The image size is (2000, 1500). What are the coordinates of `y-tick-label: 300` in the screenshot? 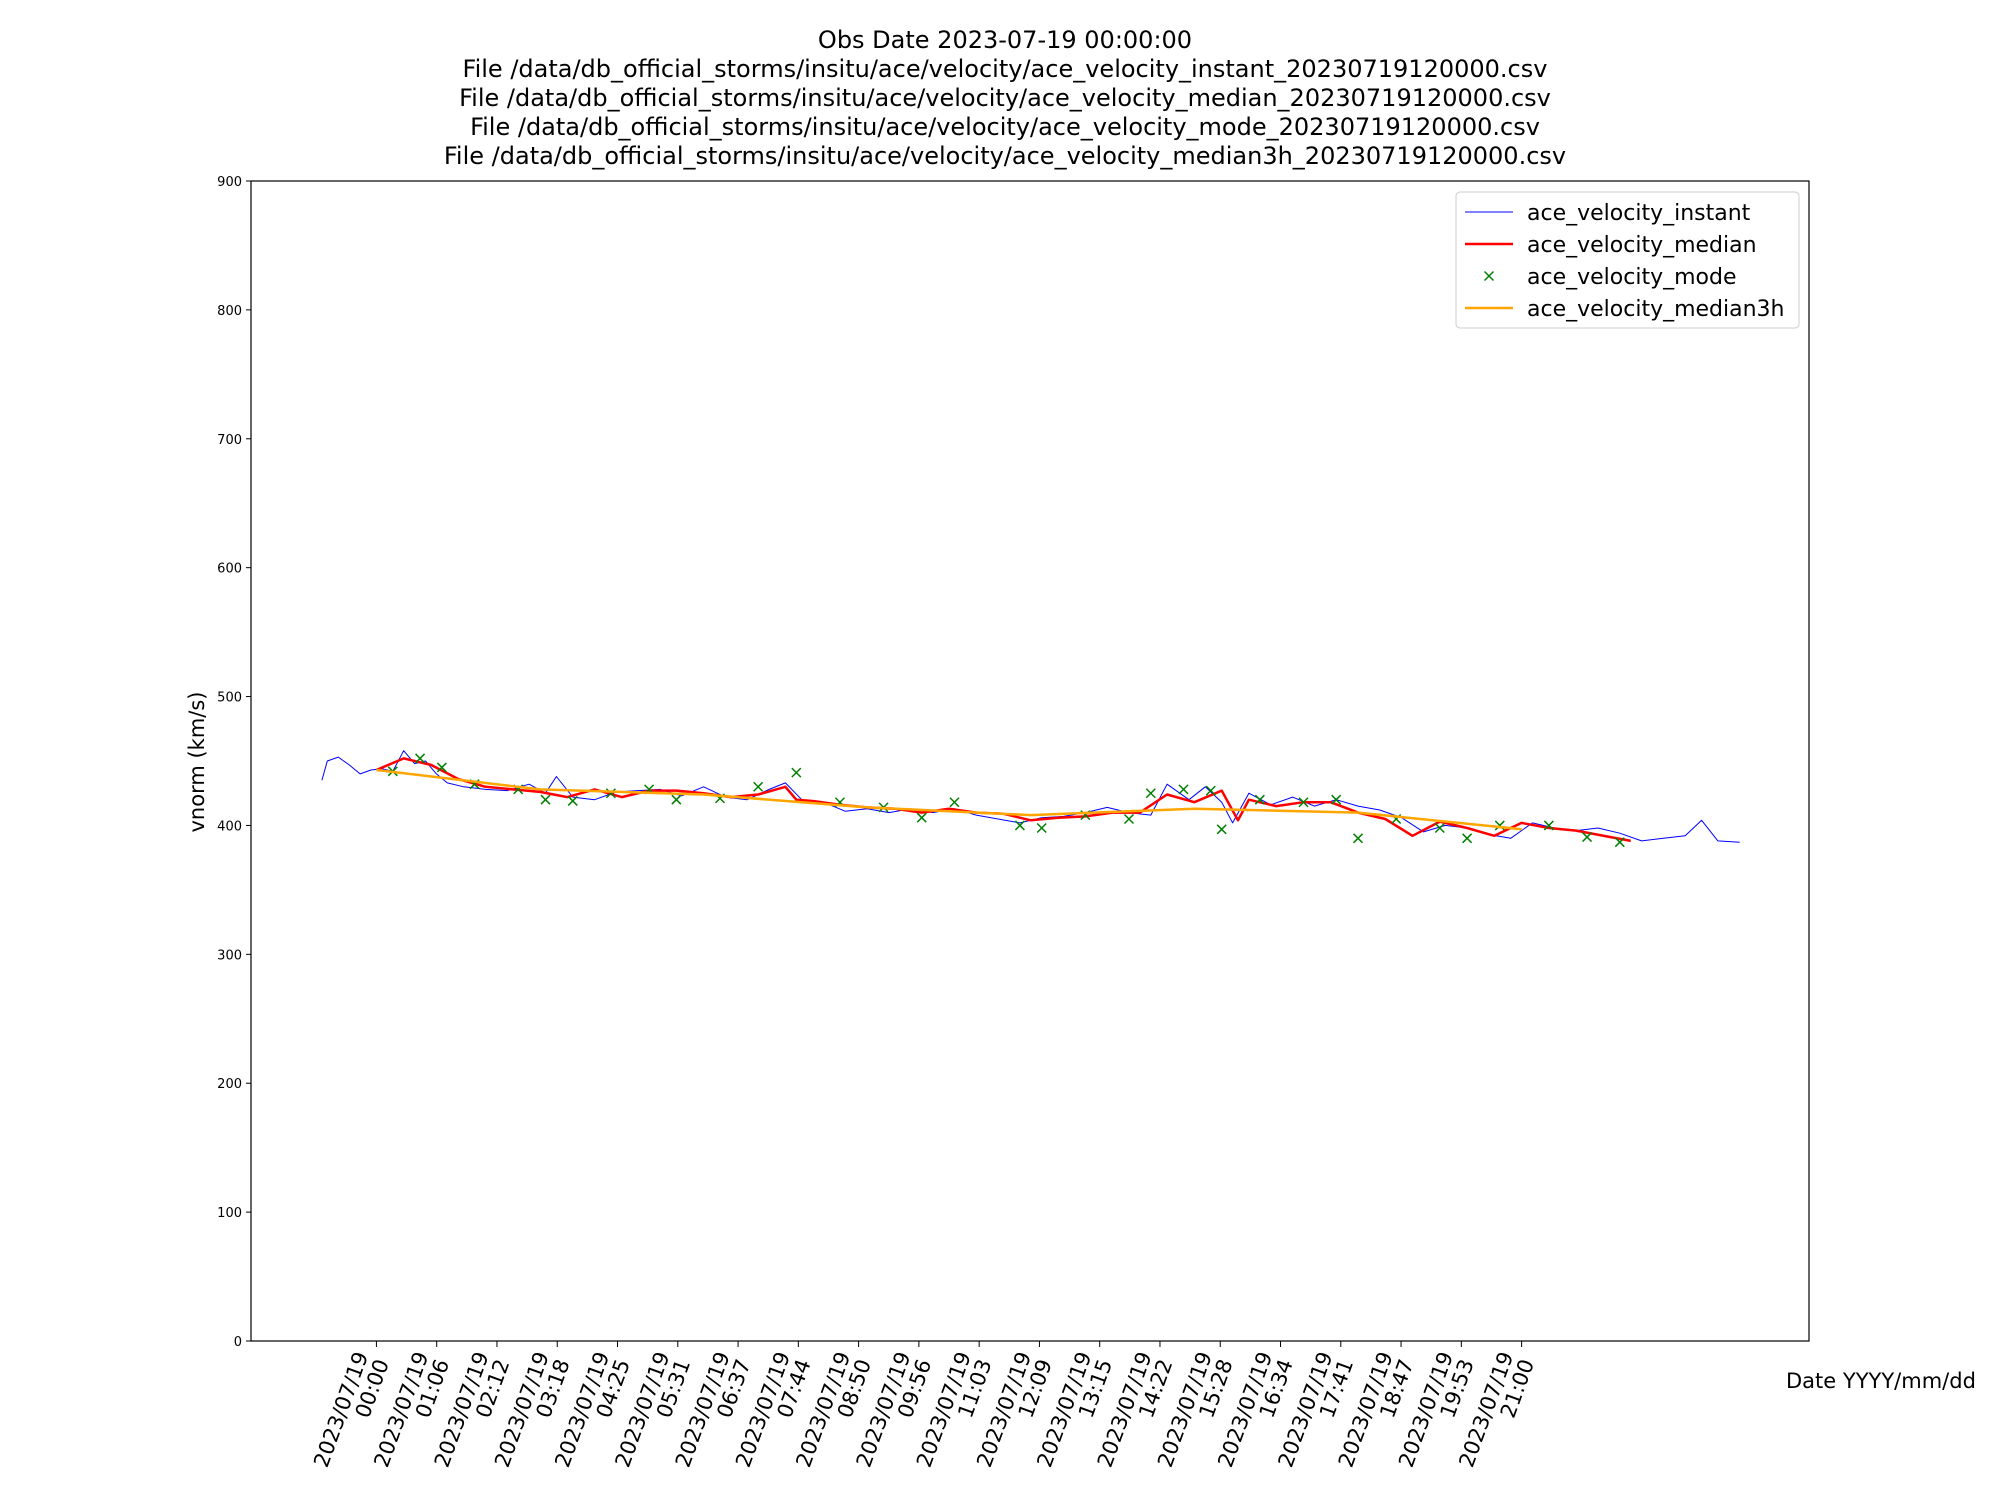 It's located at (229, 955).